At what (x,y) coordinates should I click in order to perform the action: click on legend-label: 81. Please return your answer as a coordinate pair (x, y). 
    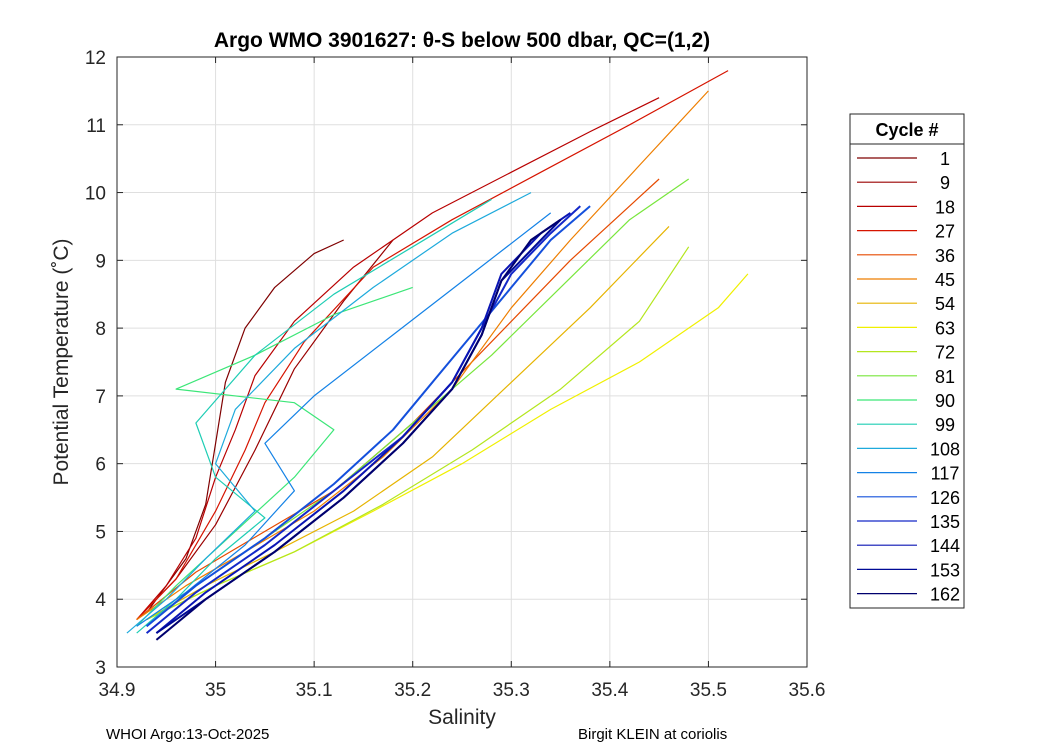
    Looking at the image, I should click on (945, 377).